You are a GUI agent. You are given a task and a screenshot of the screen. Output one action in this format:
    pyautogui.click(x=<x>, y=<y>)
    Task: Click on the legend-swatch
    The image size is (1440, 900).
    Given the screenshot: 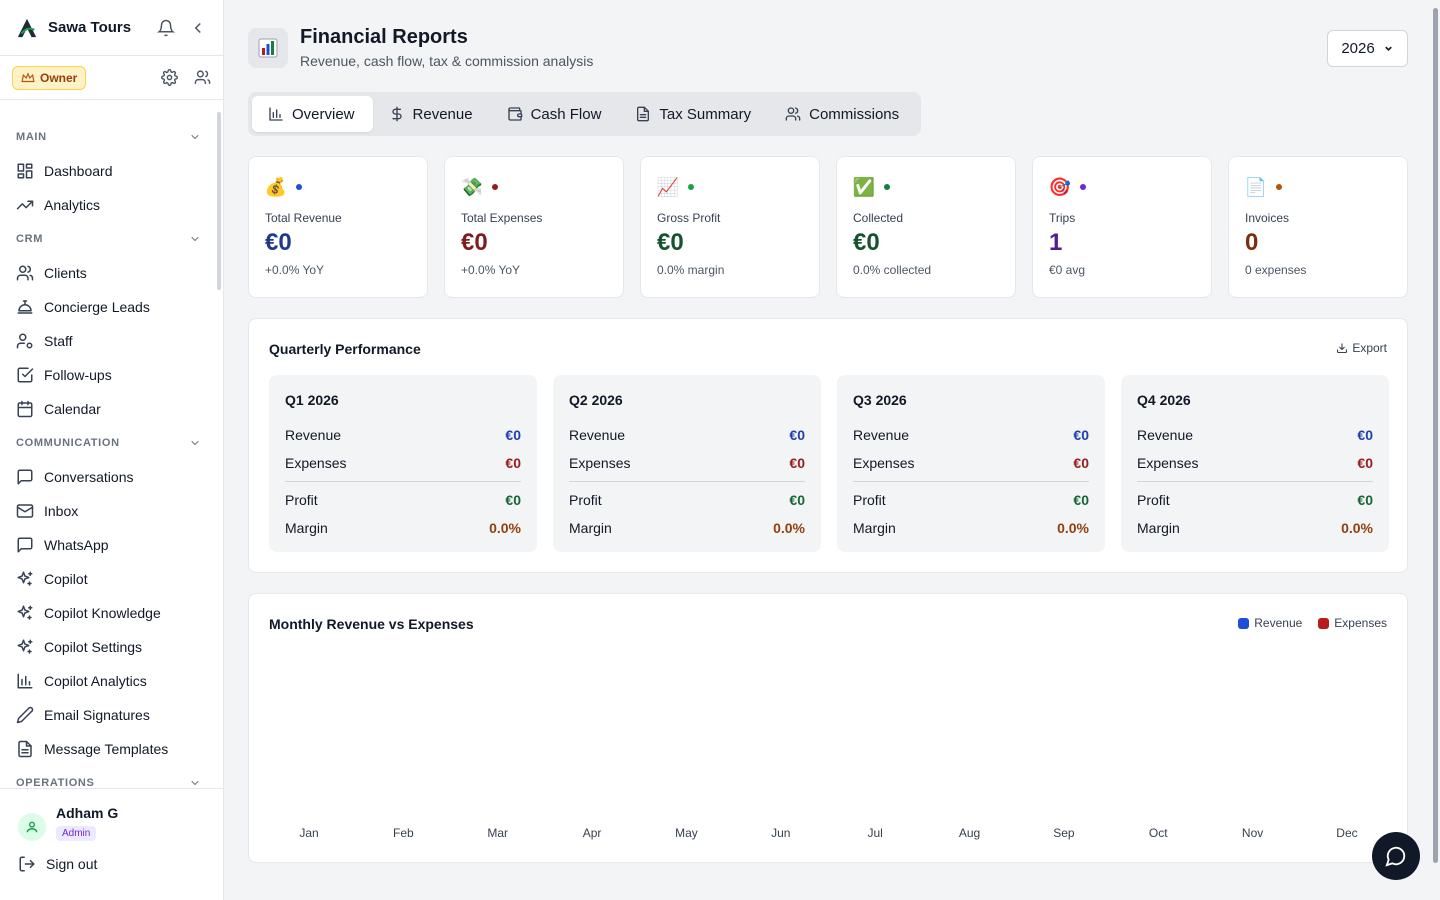 What is the action you would take?
    pyautogui.click(x=1324, y=623)
    